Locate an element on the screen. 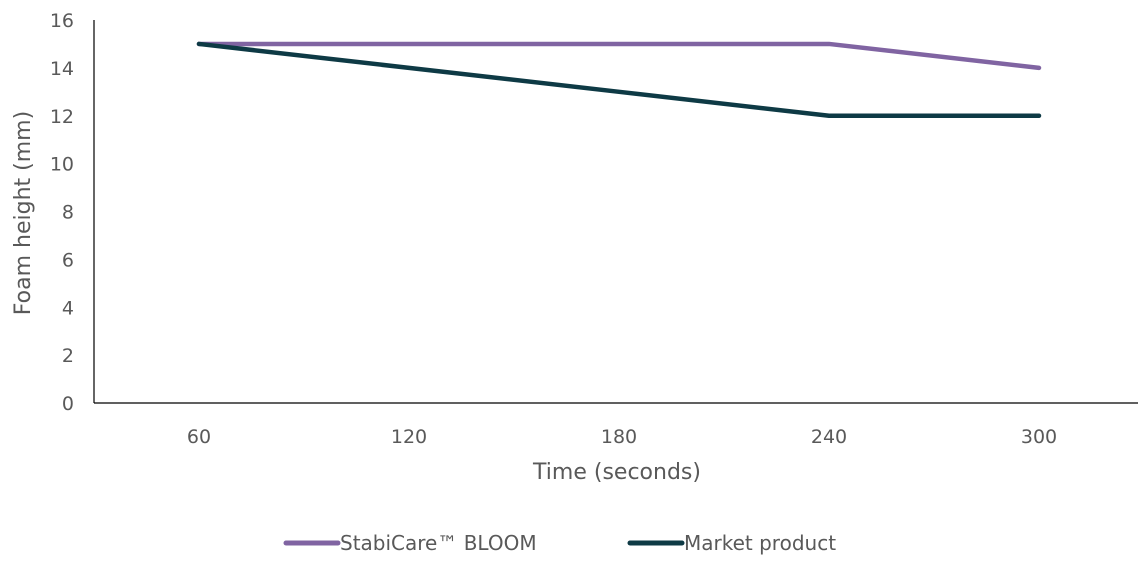 The width and height of the screenshot is (1140, 567). legend: StabiCare™ BLOOM Market product is located at coordinates (559, 543).